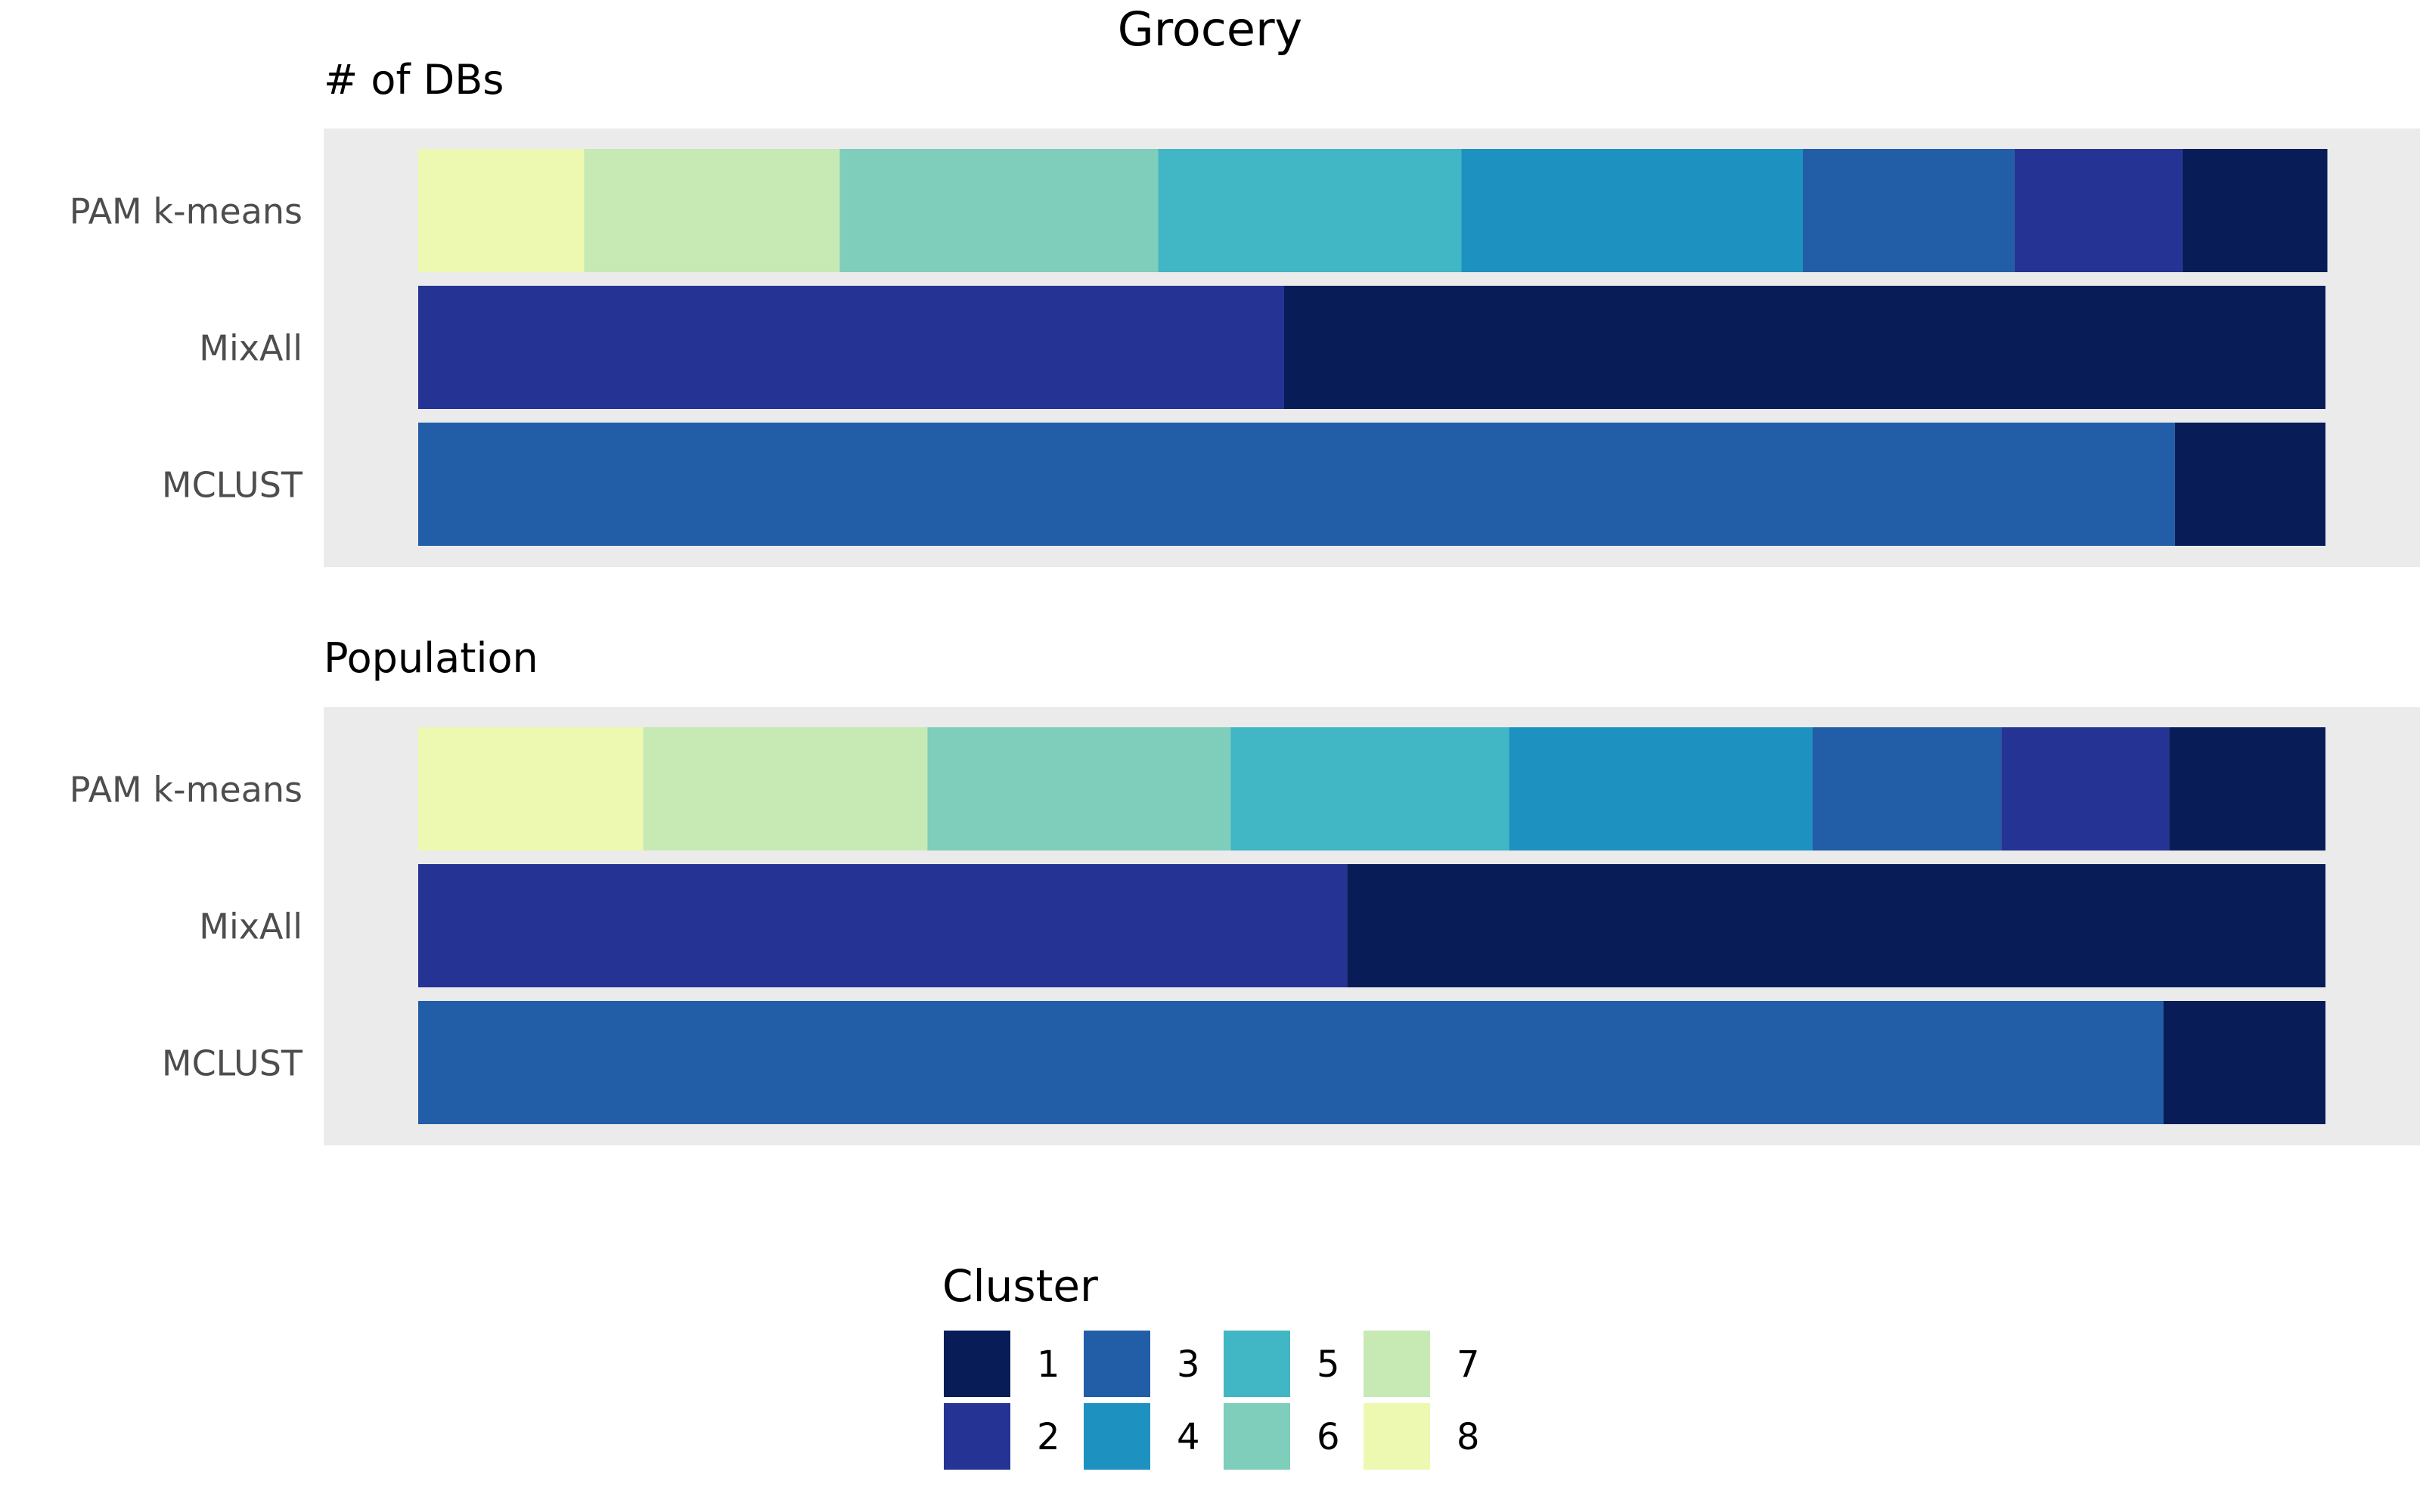 The image size is (2420, 1512). Describe the element at coordinates (1468, 1437) in the screenshot. I see `legend-label: 8` at that location.